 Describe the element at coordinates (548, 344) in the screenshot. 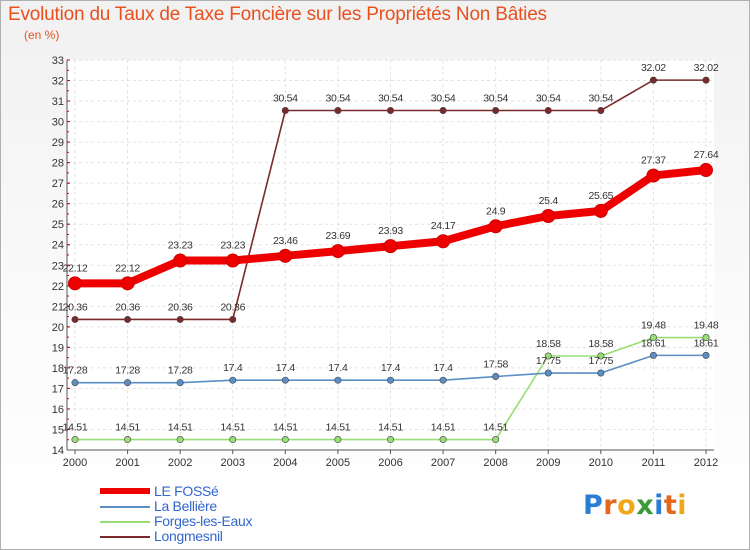

I see `data-label: 18.58` at that location.